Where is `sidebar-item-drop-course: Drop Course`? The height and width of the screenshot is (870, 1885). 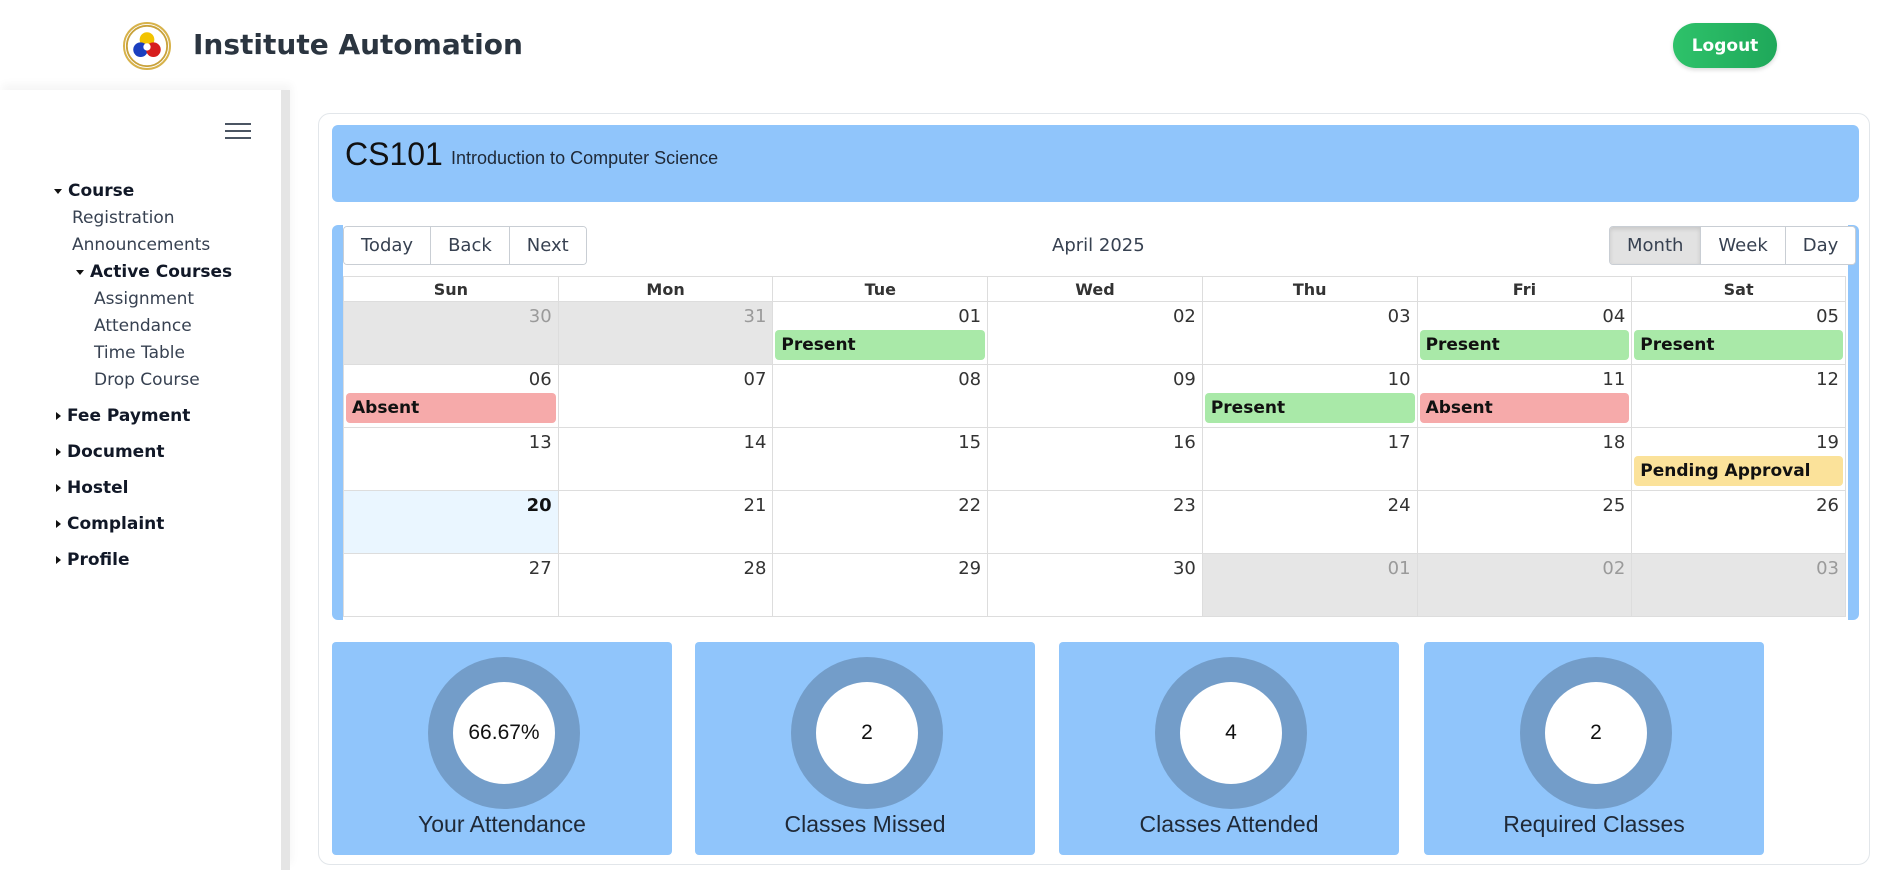
sidebar-item-drop-course: Drop Course is located at coordinates (147, 380).